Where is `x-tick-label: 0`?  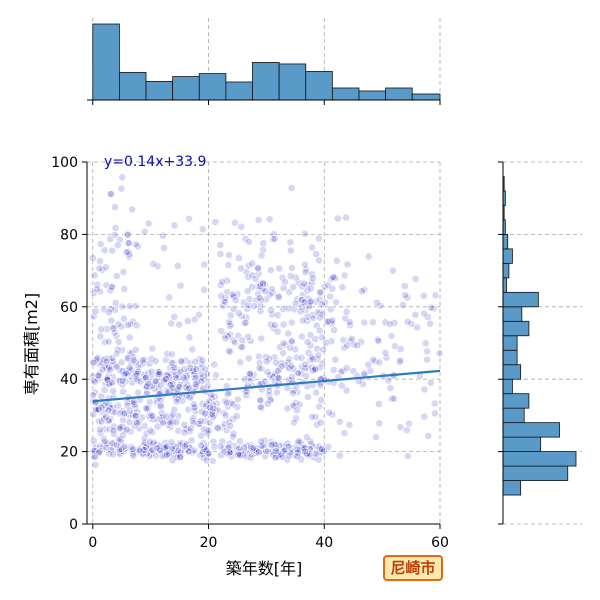 x-tick-label: 0 is located at coordinates (92, 543).